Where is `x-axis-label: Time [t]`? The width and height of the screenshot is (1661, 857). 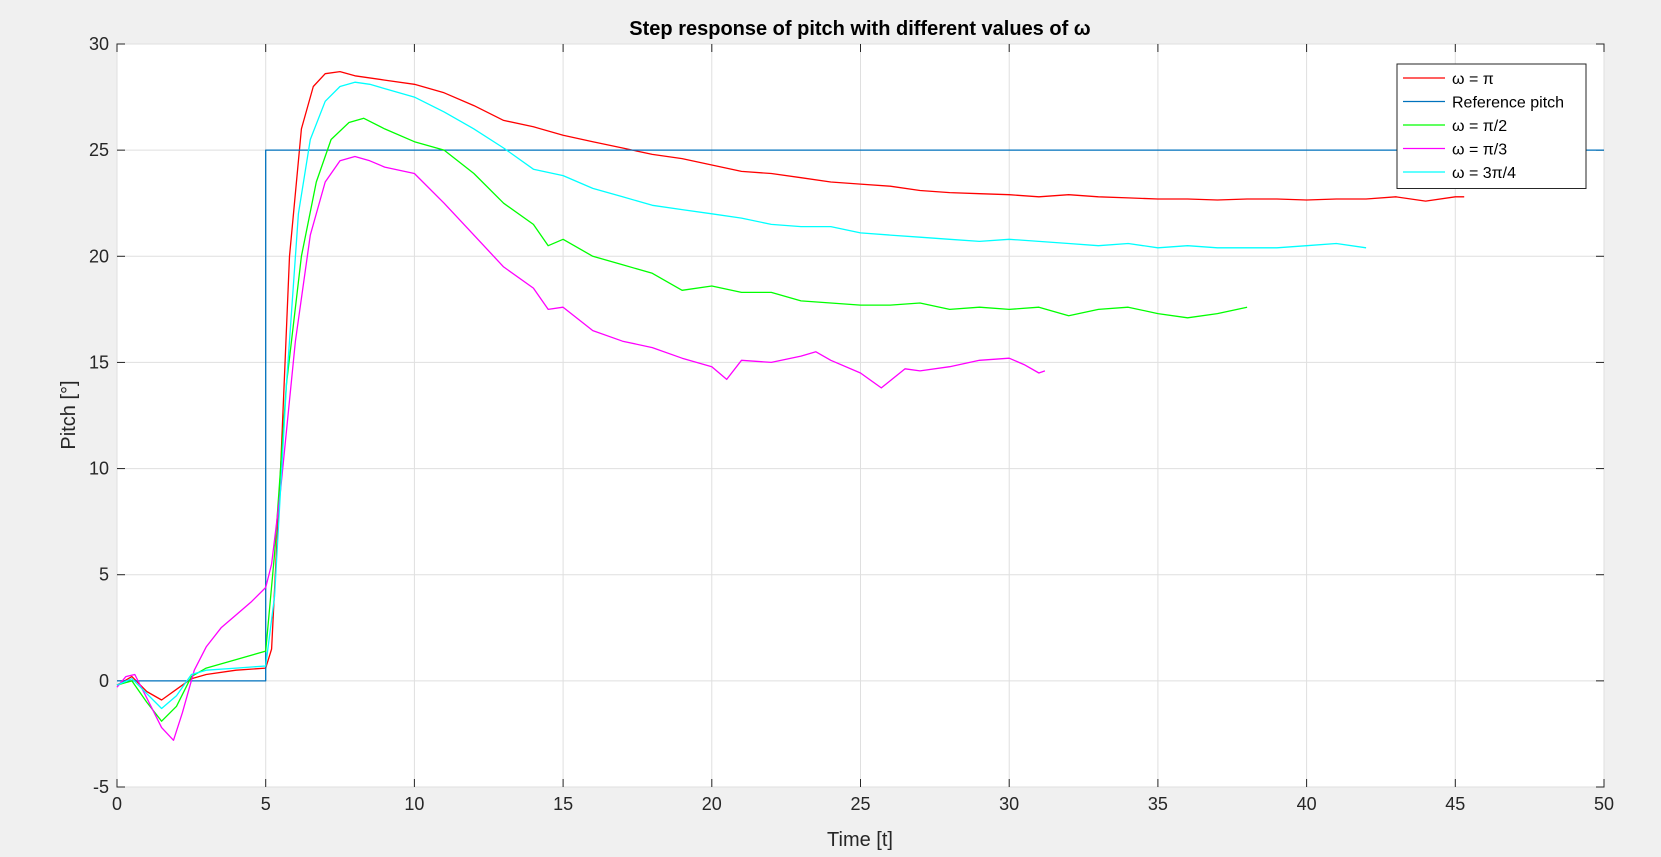
x-axis-label: Time [t] is located at coordinates (860, 840).